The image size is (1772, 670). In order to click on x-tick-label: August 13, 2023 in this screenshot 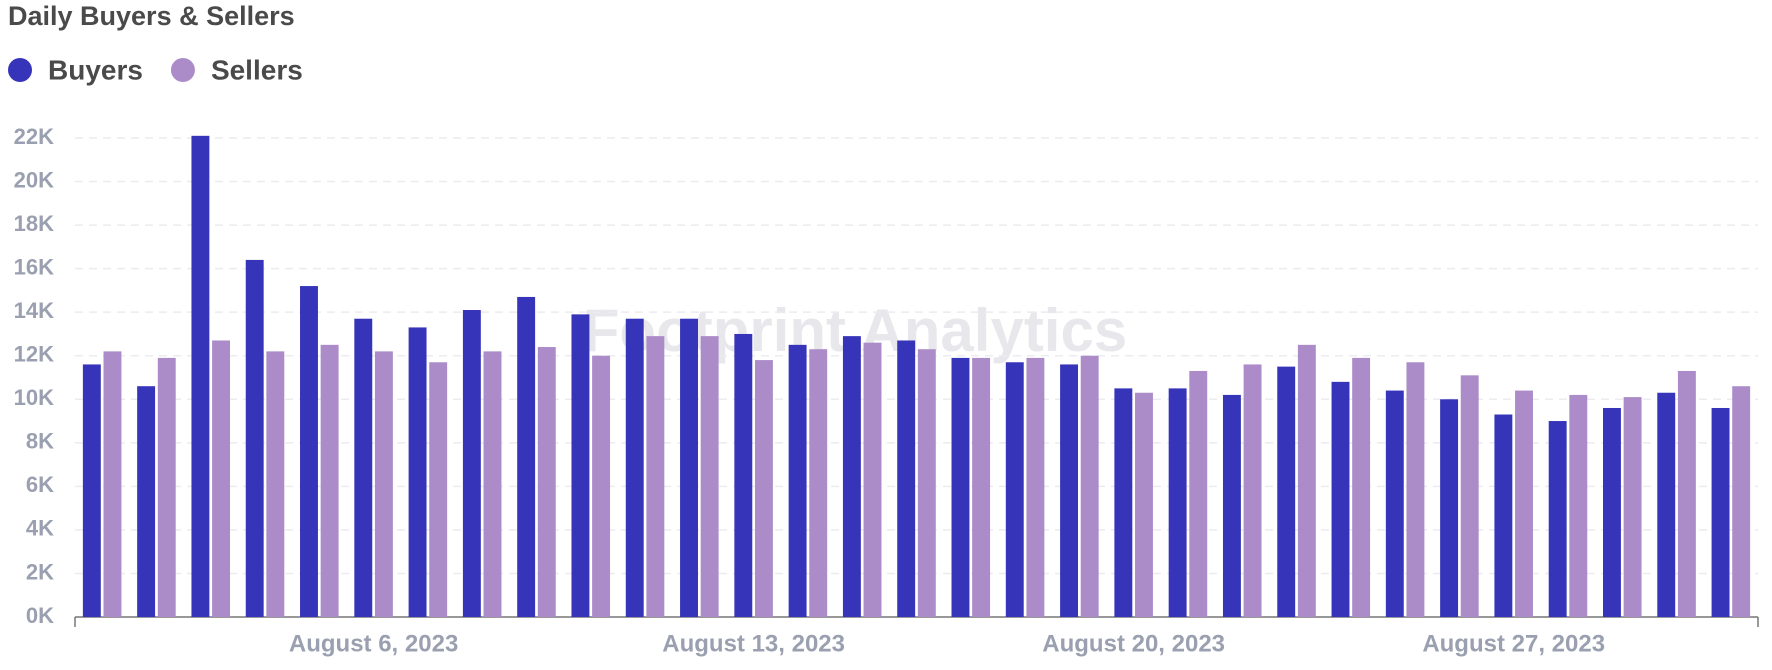, I will do `click(753, 643)`.